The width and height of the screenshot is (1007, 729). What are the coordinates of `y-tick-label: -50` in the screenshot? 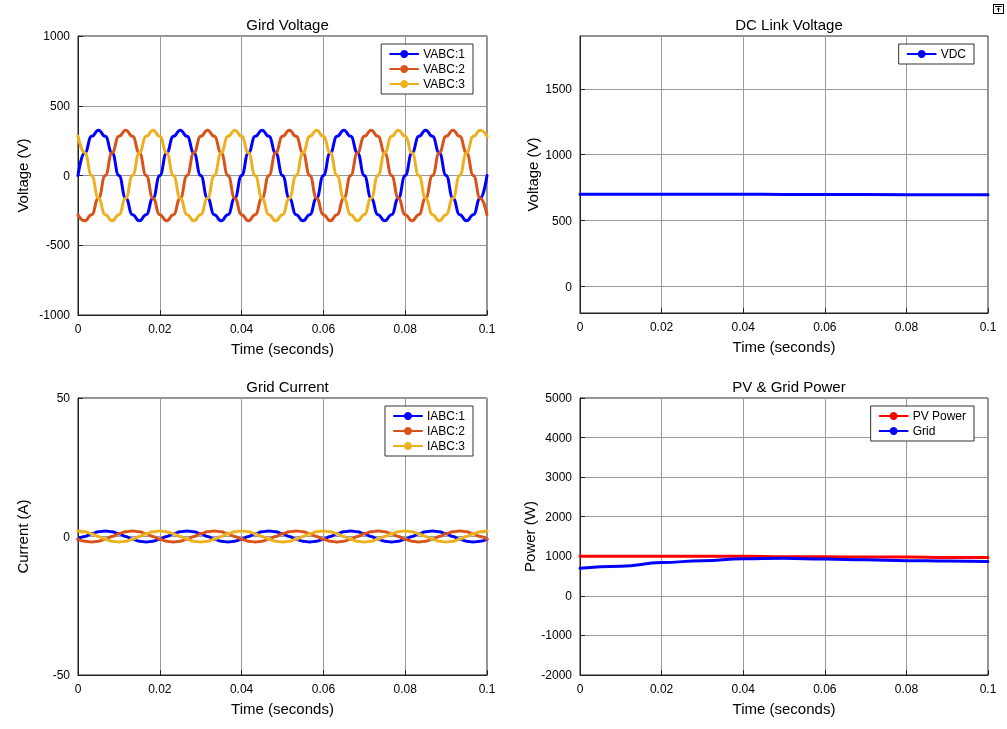 It's located at (61, 675).